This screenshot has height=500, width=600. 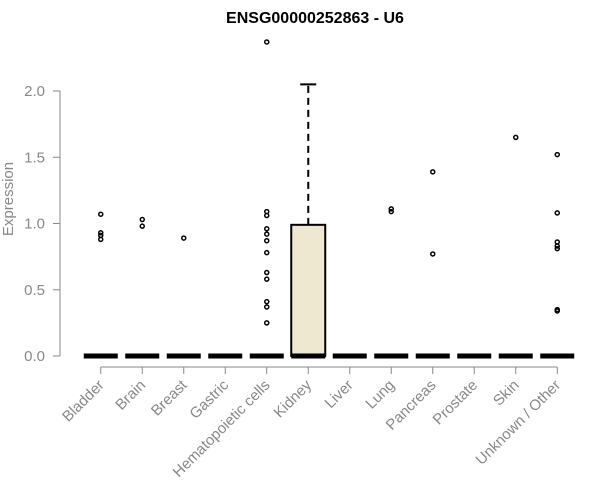 What do you see at coordinates (83, 401) in the screenshot?
I see `x-tick-label: Bladder` at bounding box center [83, 401].